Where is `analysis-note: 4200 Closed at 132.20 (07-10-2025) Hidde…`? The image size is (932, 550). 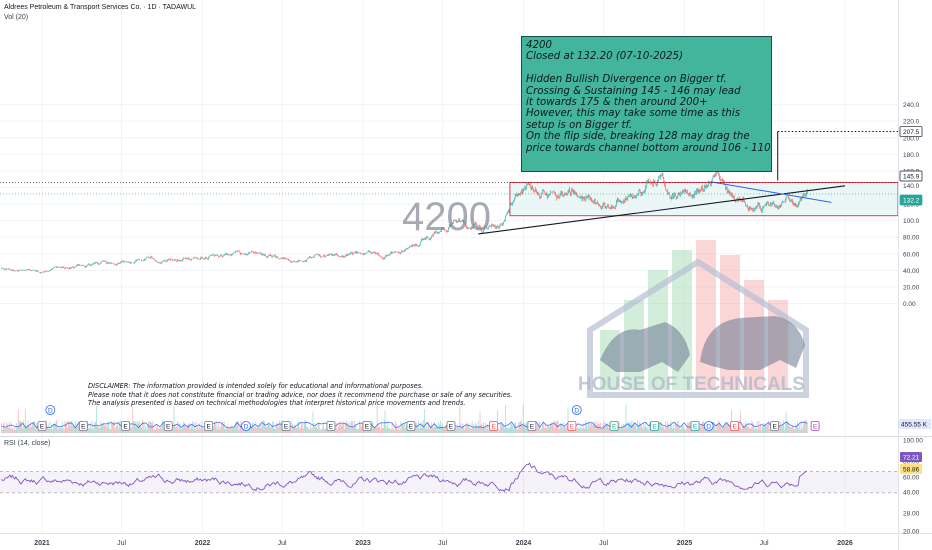 analysis-note: 4200 Closed at 132.20 (07-10-2025) Hidde… is located at coordinates (646, 104).